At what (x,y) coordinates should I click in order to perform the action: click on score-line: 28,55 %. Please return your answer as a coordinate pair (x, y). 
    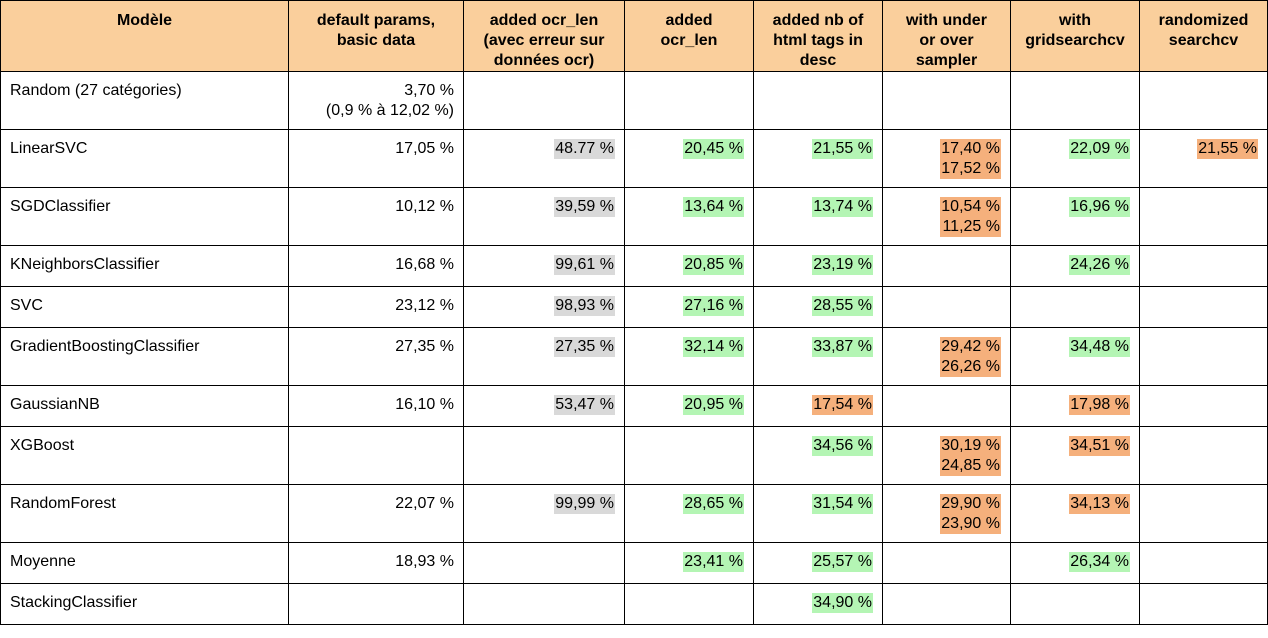
    Looking at the image, I should click on (842, 305).